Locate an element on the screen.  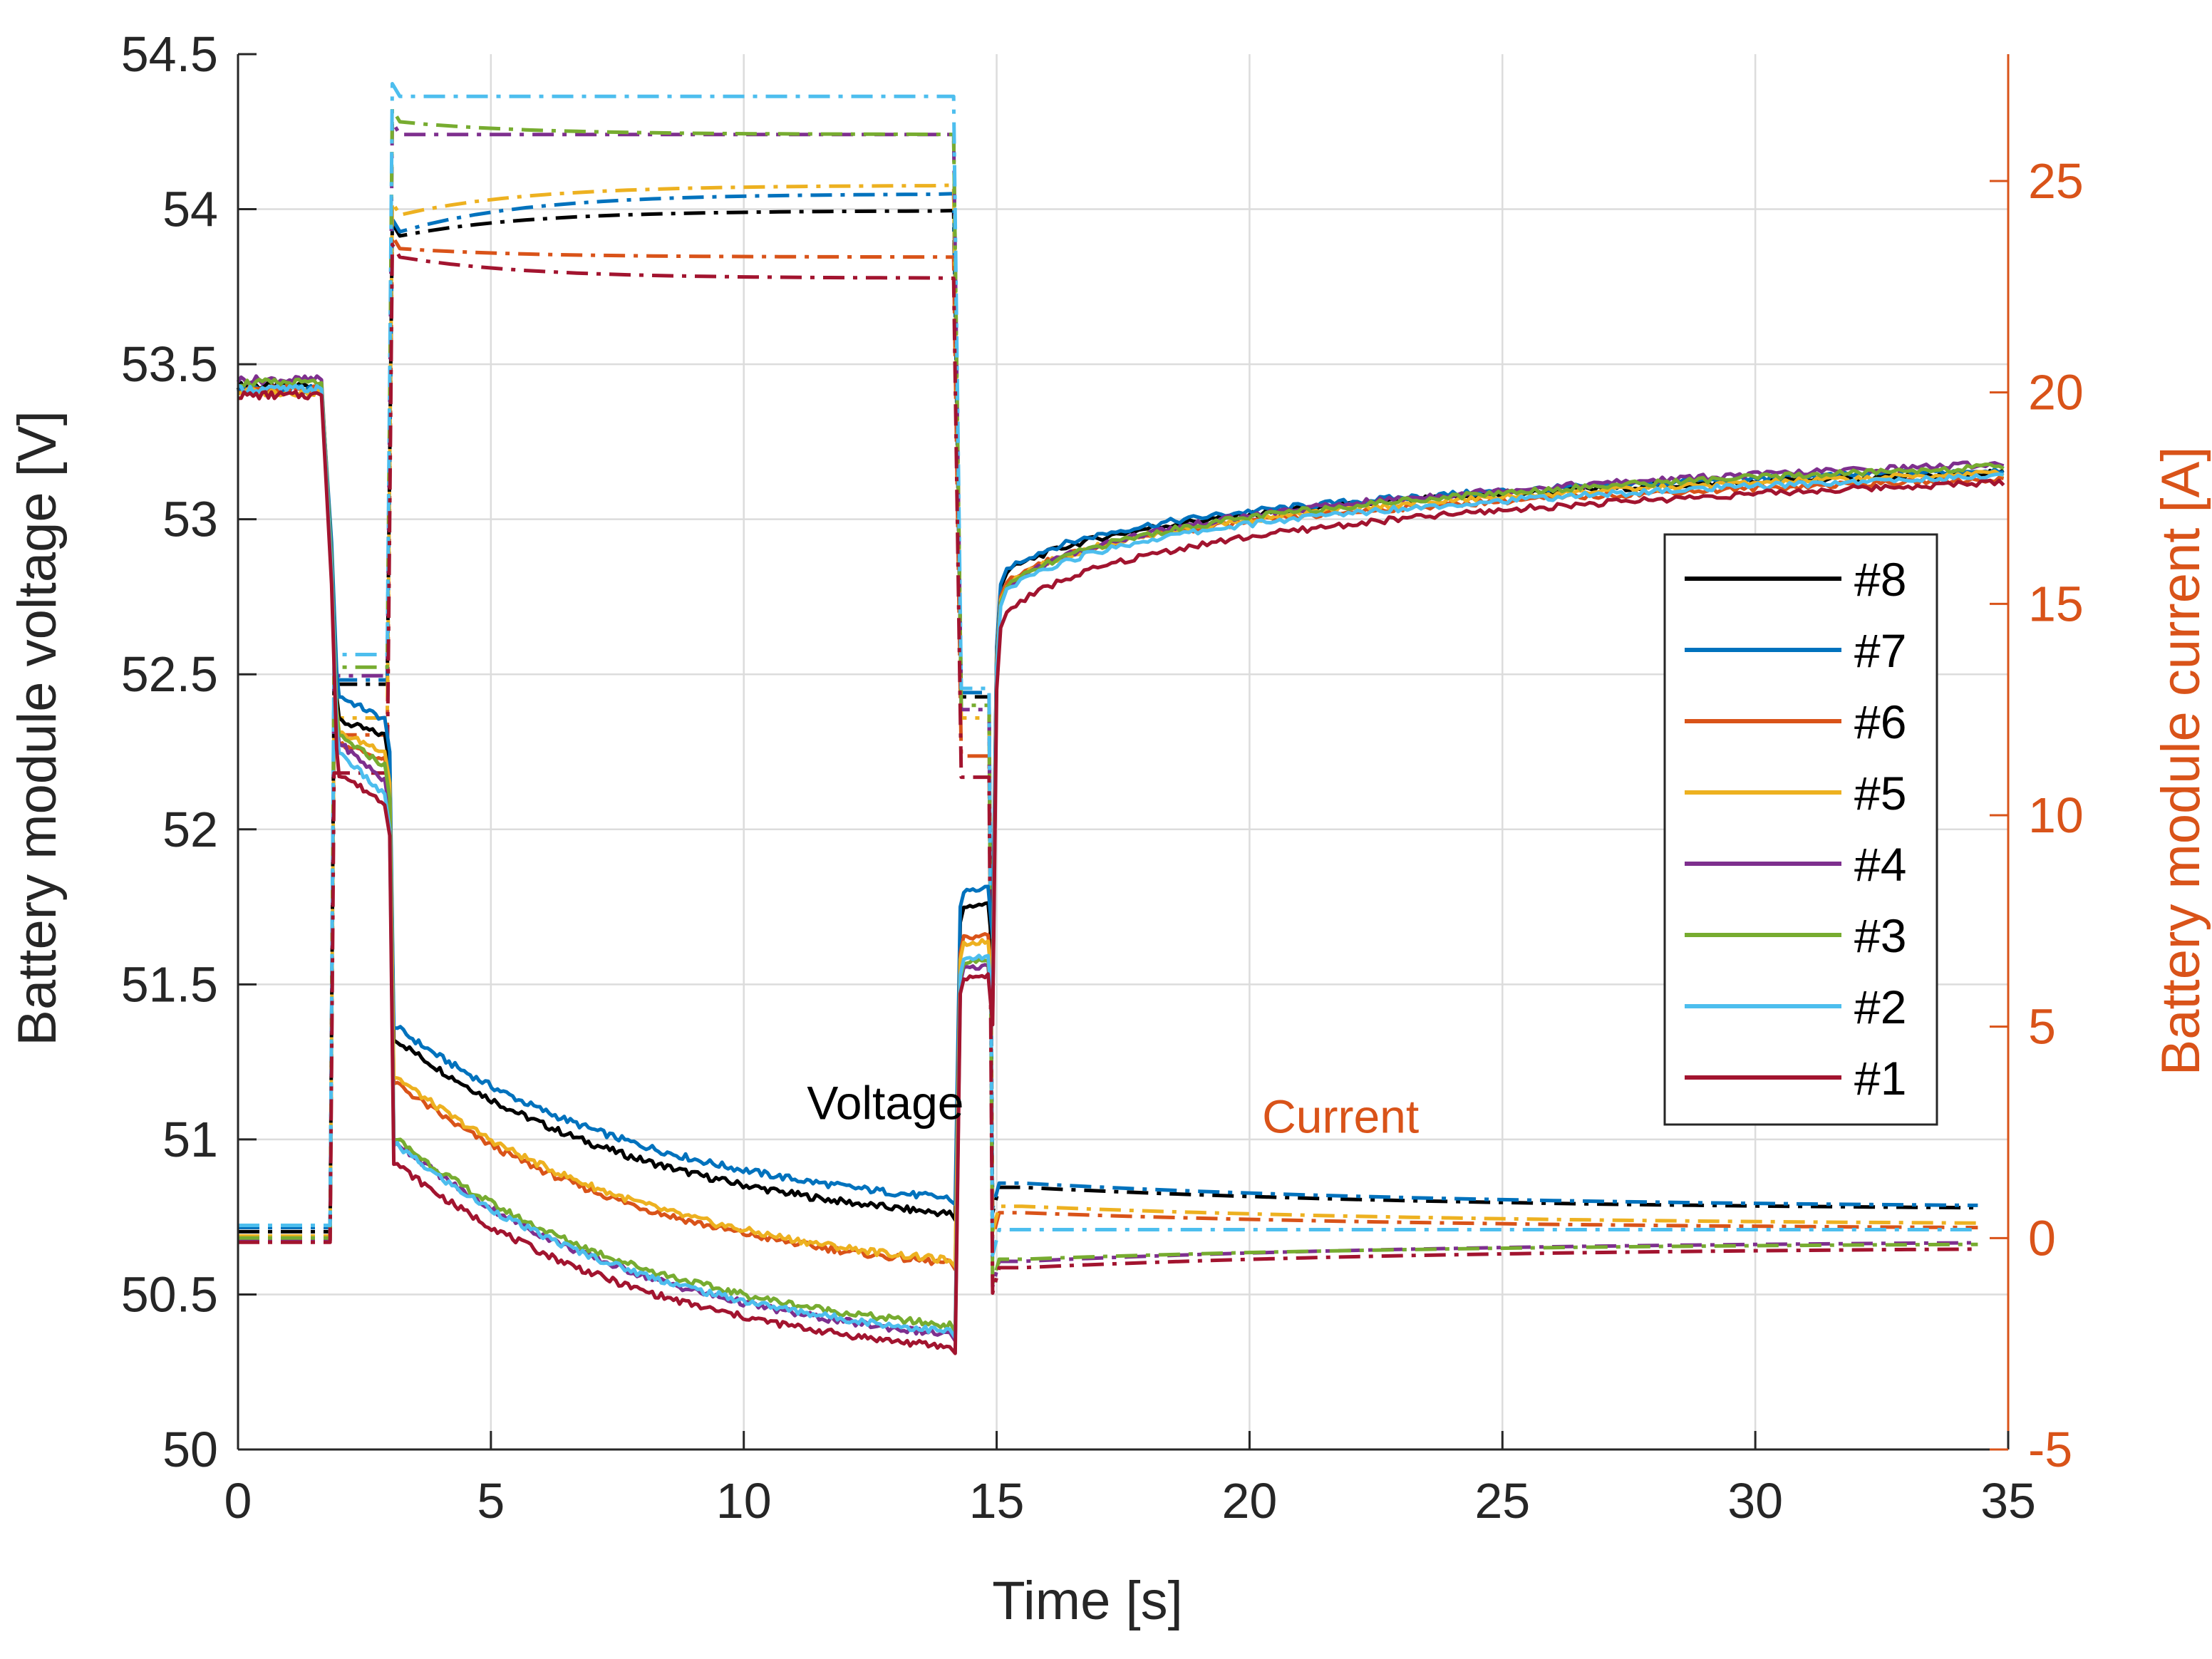
y-right-tick-label: 15 is located at coordinates (2056, 603).